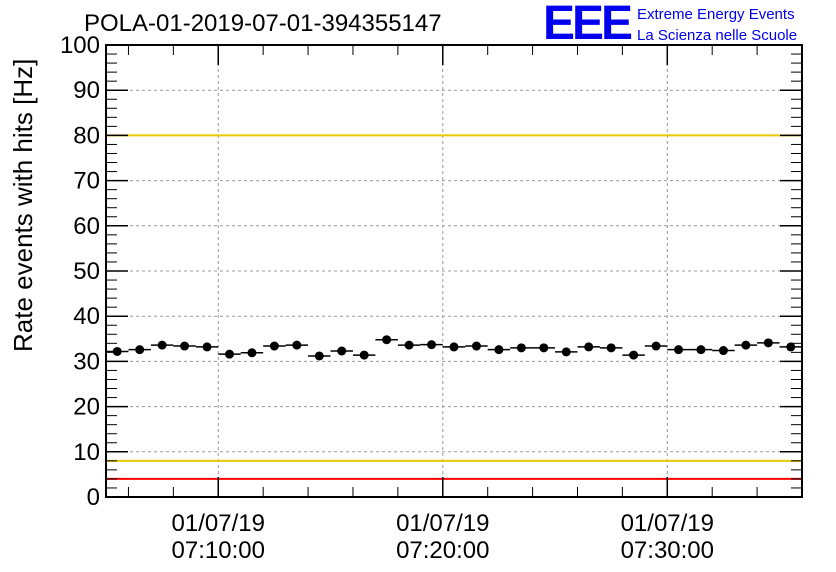  I want to click on y-tick-label: 30, so click(86, 361).